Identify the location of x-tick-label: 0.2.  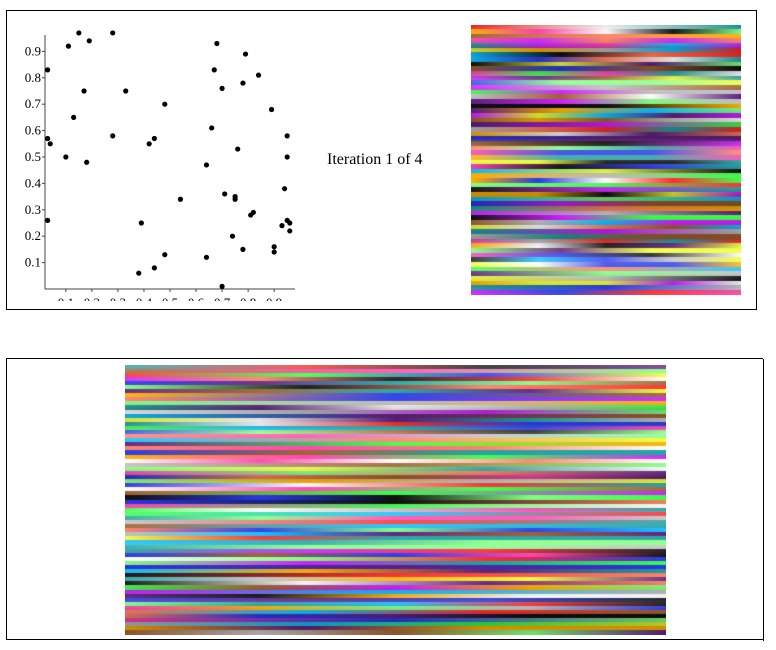
(92, 298).